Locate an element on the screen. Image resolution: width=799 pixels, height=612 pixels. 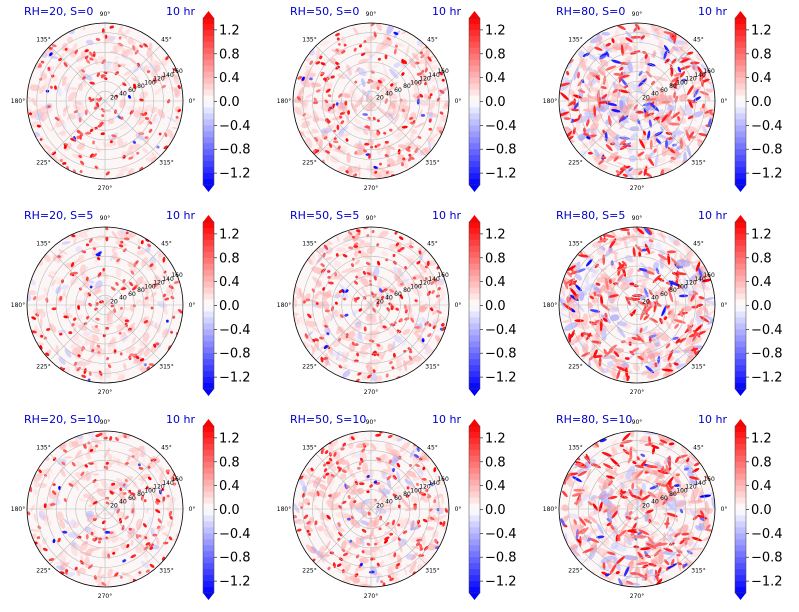
radial-tick-label: 40 is located at coordinates (389, 94).